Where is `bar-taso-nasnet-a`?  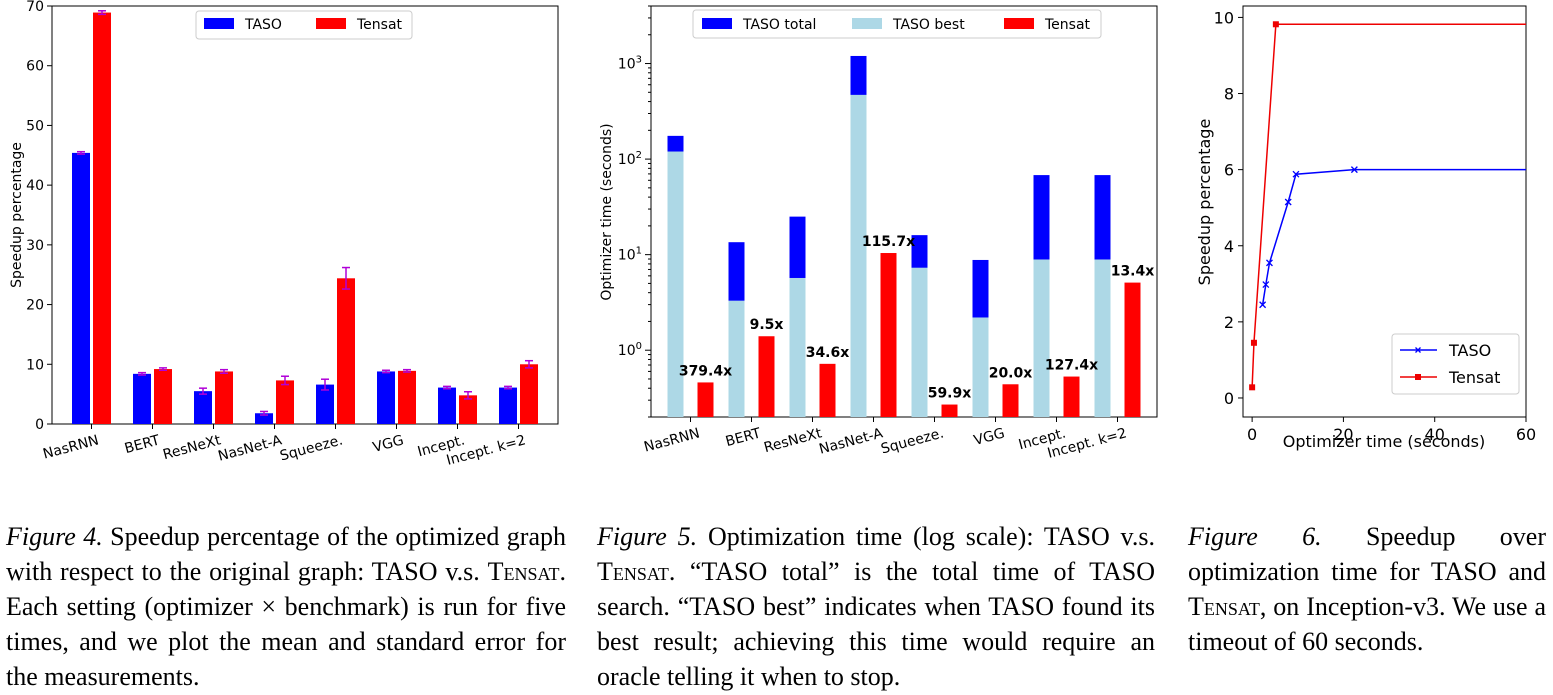 bar-taso-nasnet-a is located at coordinates (264, 418).